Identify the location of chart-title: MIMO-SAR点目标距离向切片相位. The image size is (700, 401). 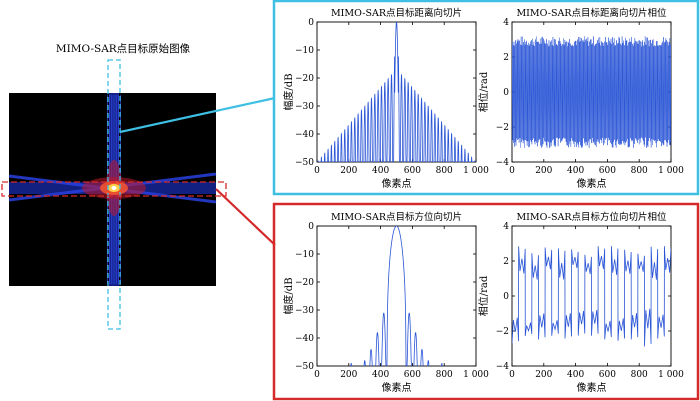
(591, 13).